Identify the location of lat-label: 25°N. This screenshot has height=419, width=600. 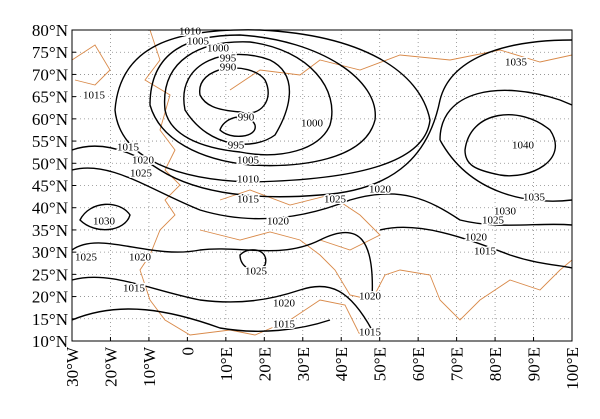
(50, 274).